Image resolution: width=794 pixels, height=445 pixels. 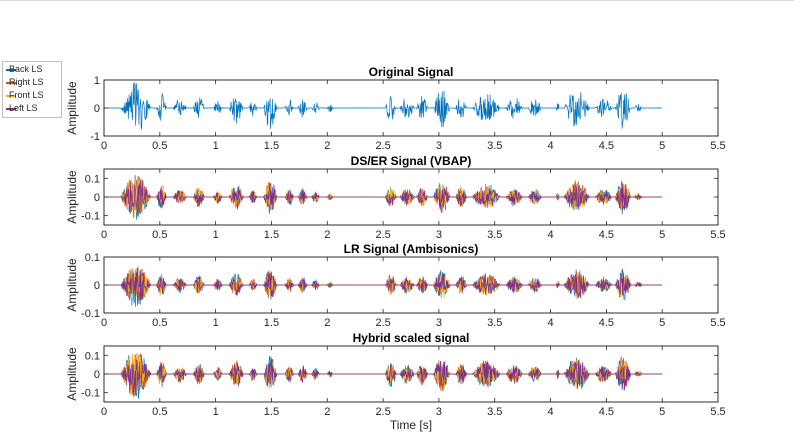 I want to click on legend-label-left: Left LS, so click(x=23, y=108).